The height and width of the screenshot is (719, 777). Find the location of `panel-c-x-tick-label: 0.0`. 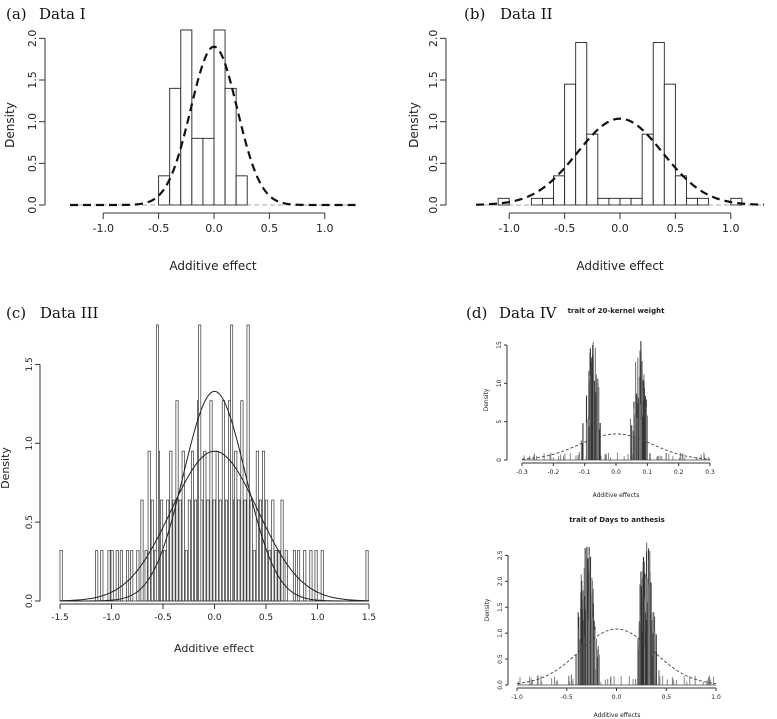

panel-c-x-tick-label: 0.0 is located at coordinates (214, 618).